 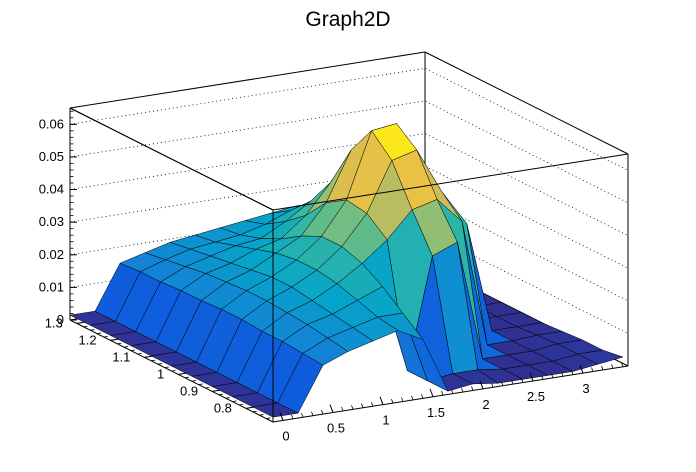 I want to click on x-tick-label-4: 2, so click(x=485, y=404).